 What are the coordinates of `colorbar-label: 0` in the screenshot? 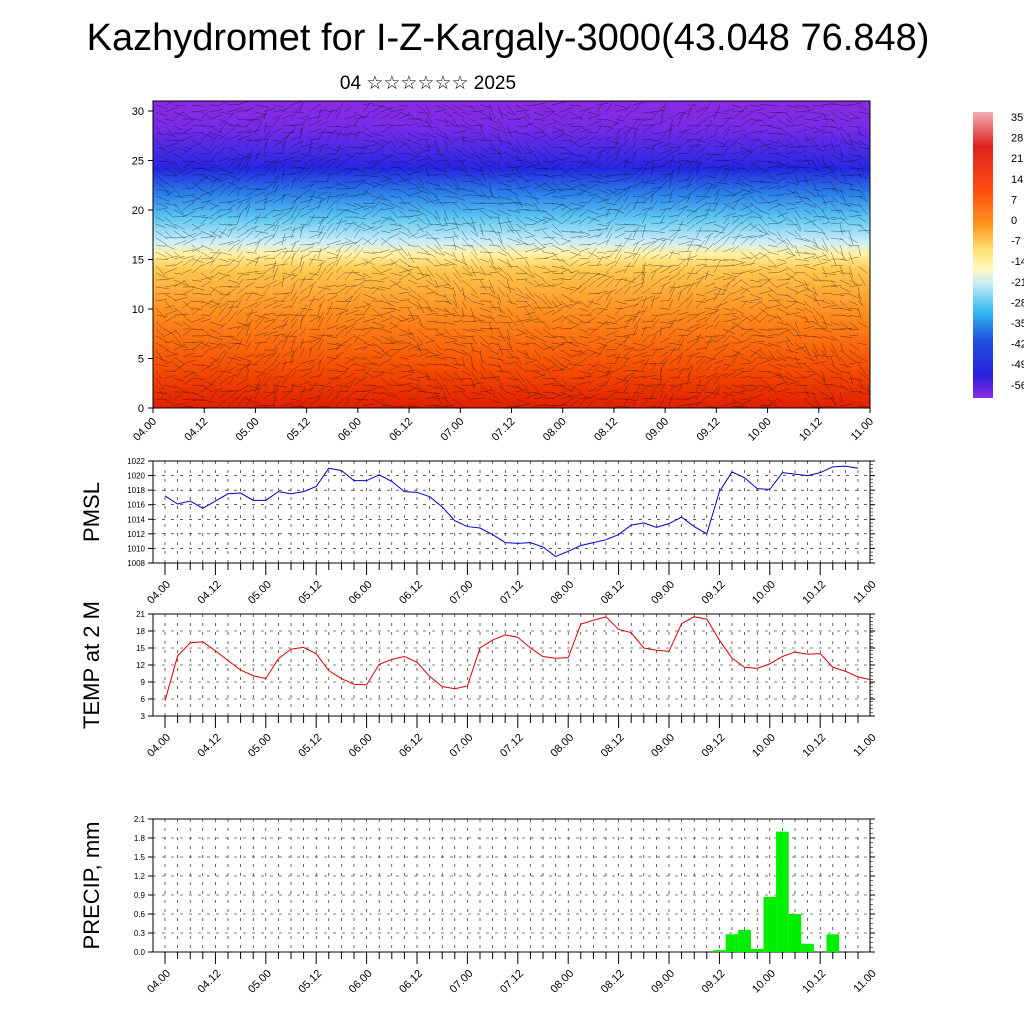 It's located at (1014, 221).